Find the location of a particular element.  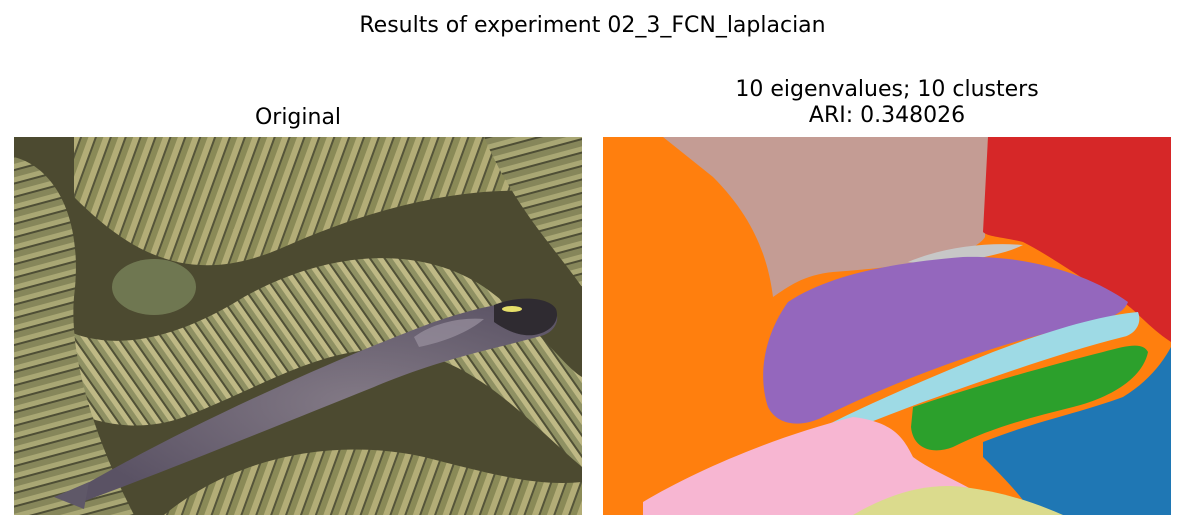

segment-yellow is located at coordinates (958, 500).